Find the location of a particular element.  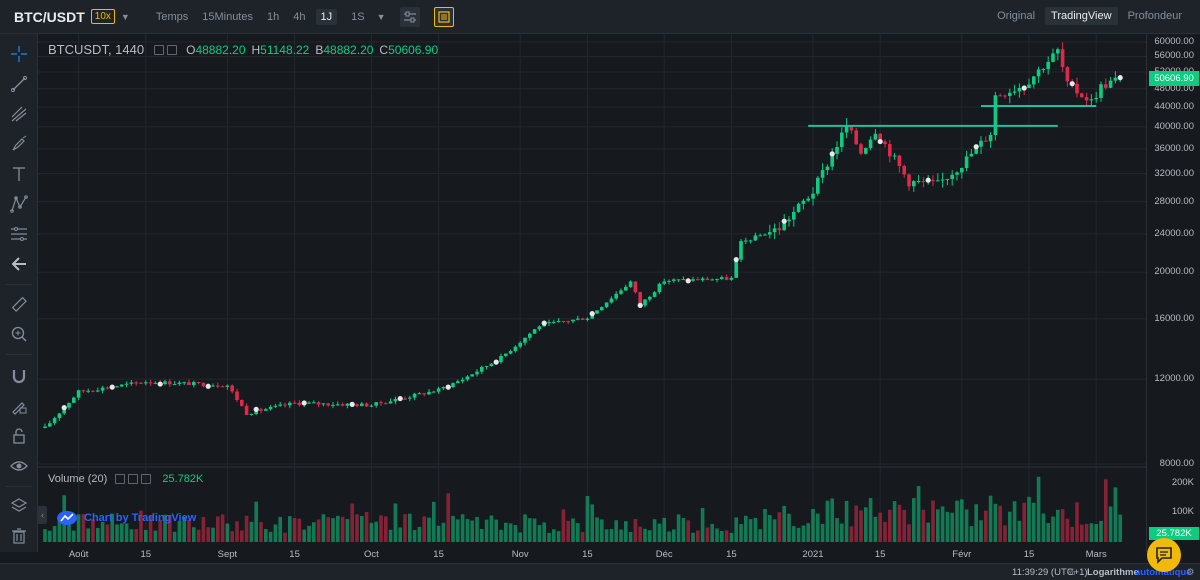

drawing-toolbar is located at coordinates (19, 293).